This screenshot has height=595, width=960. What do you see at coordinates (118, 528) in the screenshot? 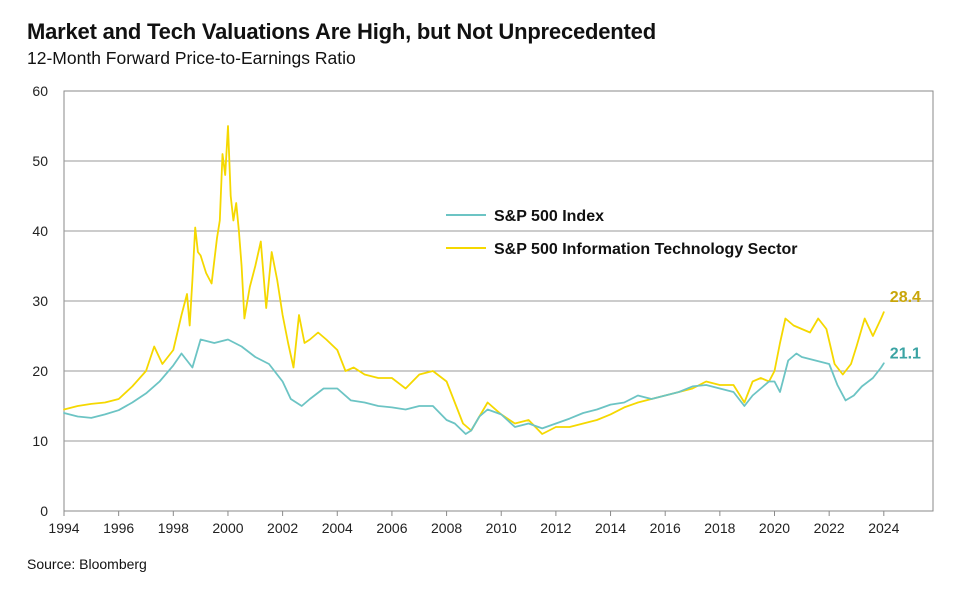
I see `x-tick-label: 1996` at bounding box center [118, 528].